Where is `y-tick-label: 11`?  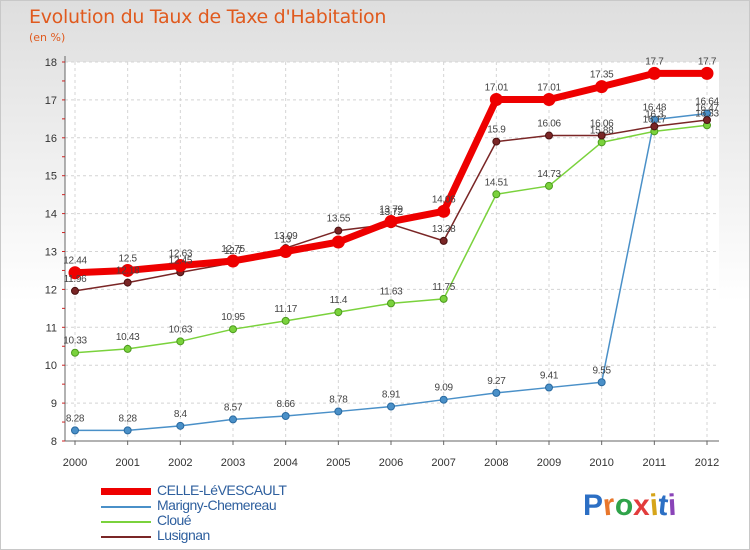
y-tick-label: 11 is located at coordinates (51, 328).